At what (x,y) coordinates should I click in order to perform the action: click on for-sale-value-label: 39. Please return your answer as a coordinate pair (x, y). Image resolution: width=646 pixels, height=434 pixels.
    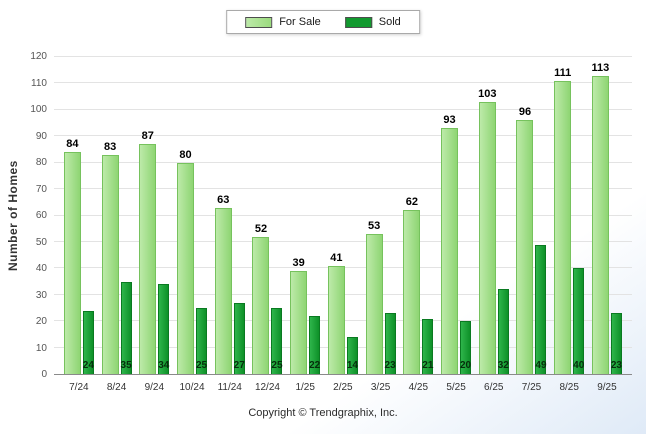
    Looking at the image, I should click on (298, 262).